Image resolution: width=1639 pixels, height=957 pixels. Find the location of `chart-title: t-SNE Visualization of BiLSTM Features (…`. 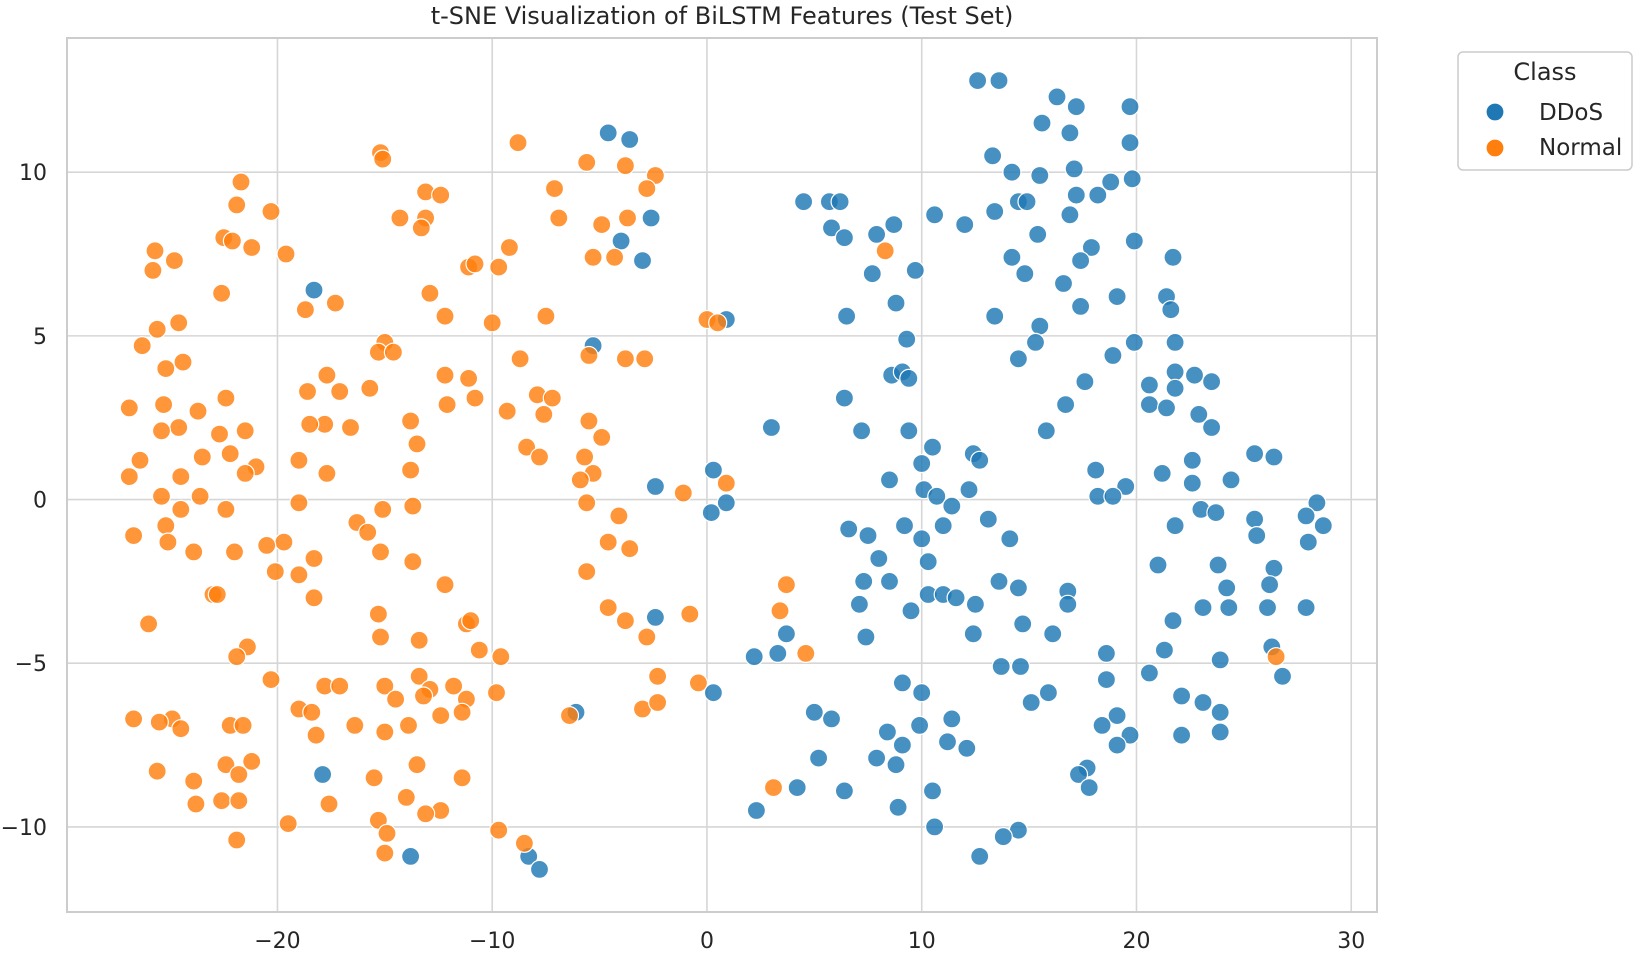

chart-title: t-SNE Visualization of BiLSTM Features (… is located at coordinates (722, 16).